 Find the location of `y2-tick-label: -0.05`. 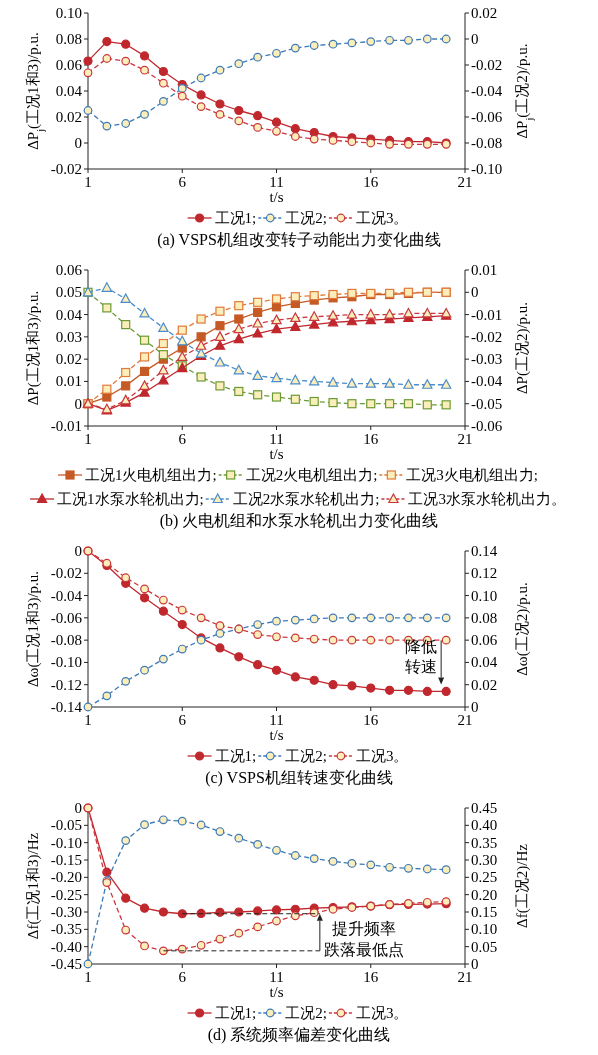

y2-tick-label: -0.05 is located at coordinates (487, 403).